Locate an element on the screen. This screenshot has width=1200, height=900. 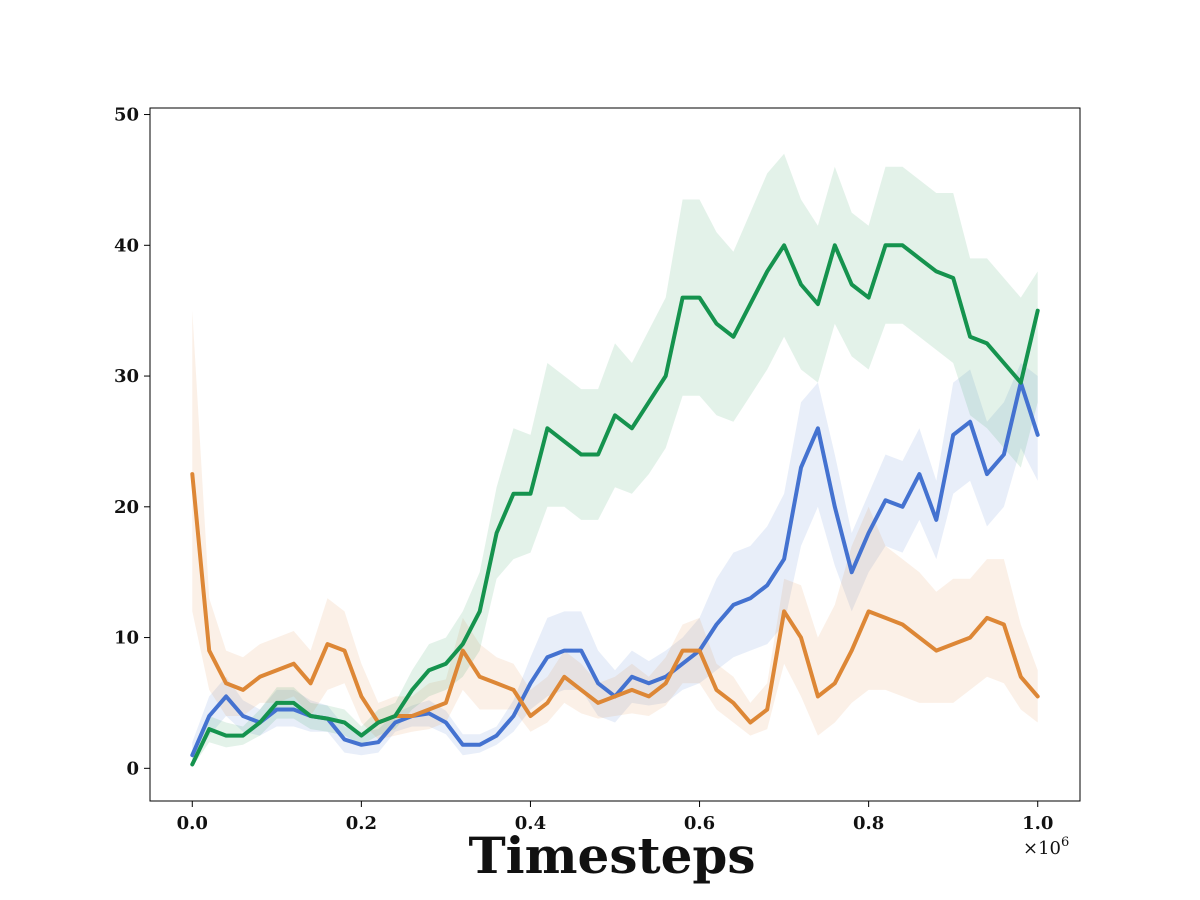
x-tick-label: 0.0 is located at coordinates (192, 823).